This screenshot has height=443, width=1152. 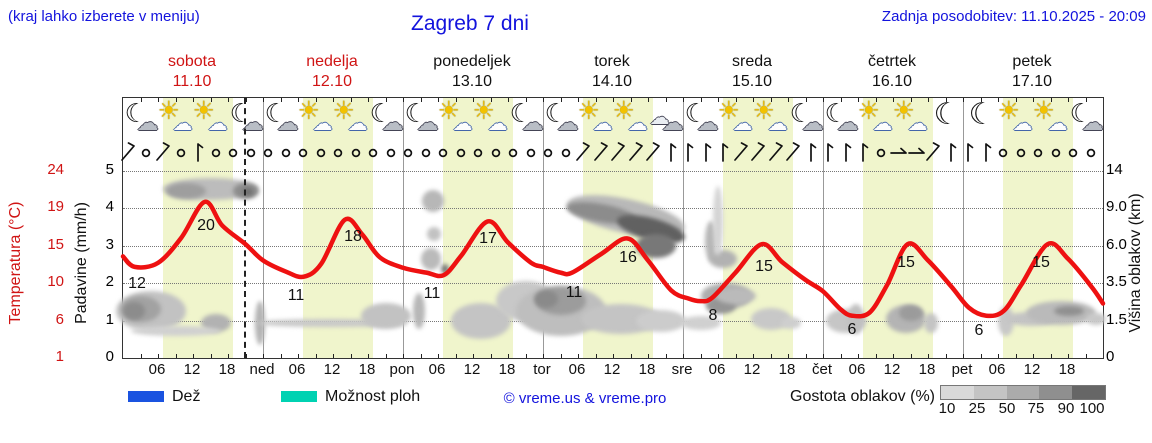 I want to click on rain-legend-item: Dež, so click(x=164, y=397).